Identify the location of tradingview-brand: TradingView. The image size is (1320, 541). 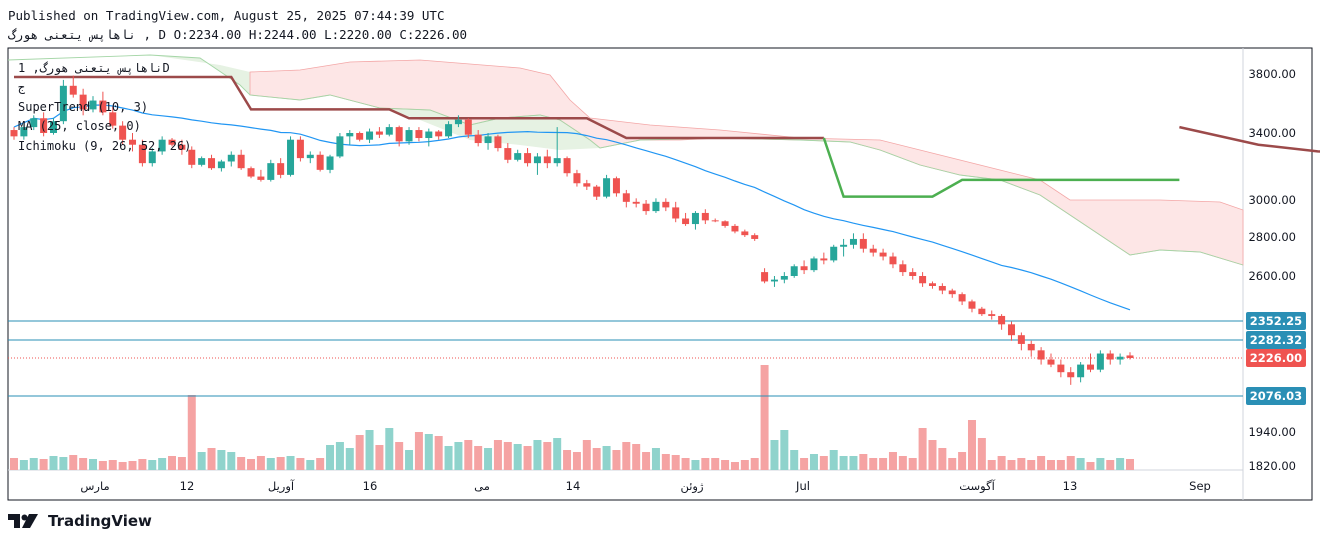
(80, 521).